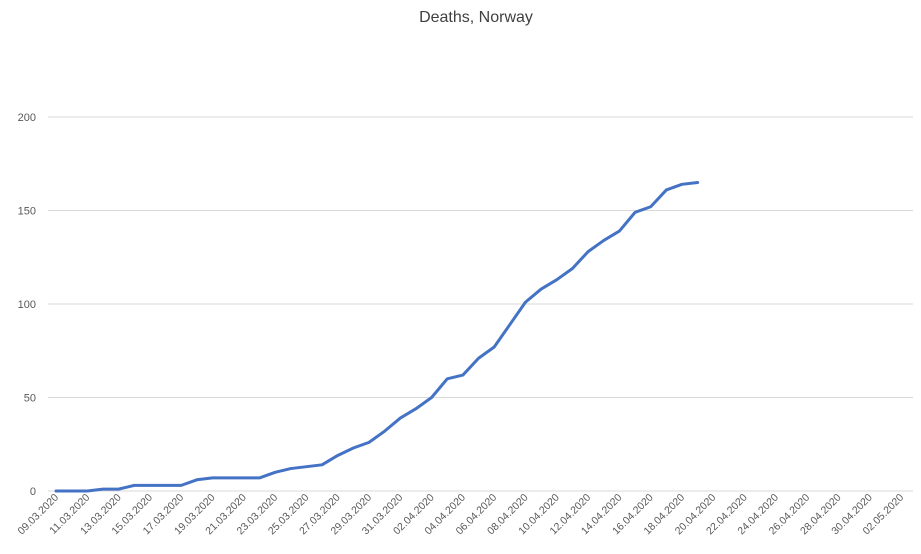  I want to click on y-tick-label: 50, so click(30, 399).